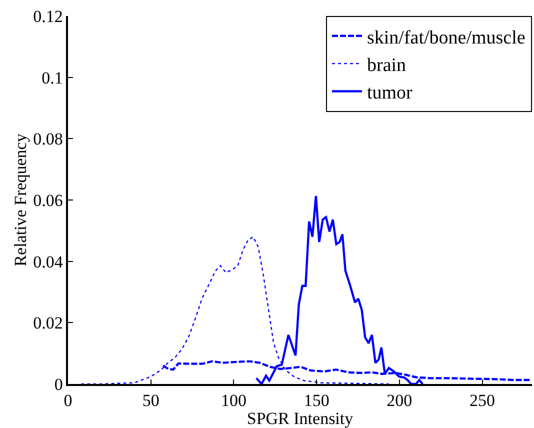  I want to click on y-tick-label: 0.1, so click(52, 78).